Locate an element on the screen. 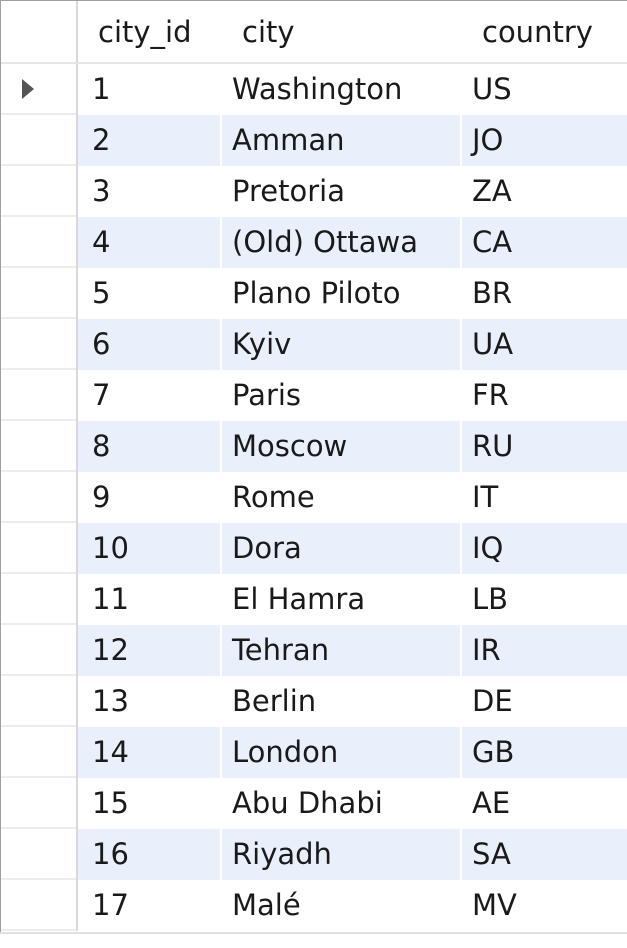  cell-city-id: 12 is located at coordinates (150, 650).